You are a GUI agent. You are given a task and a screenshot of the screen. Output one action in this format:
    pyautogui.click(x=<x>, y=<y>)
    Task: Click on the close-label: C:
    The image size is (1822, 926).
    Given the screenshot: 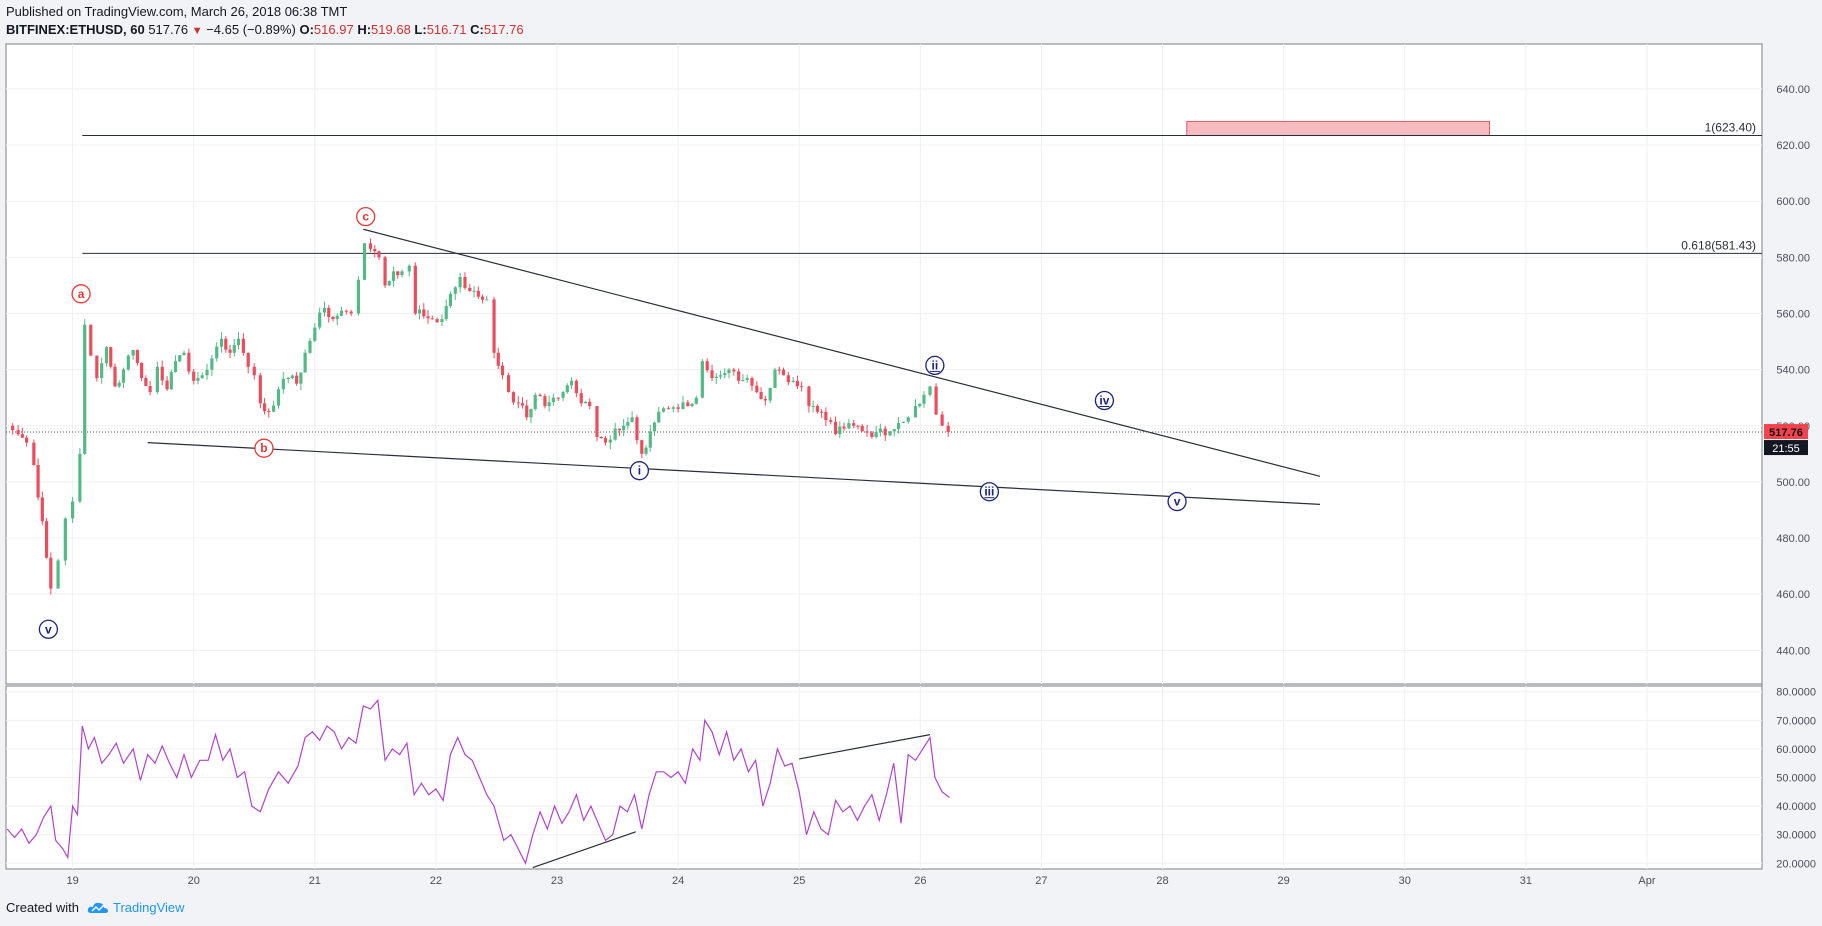 What is the action you would take?
    pyautogui.click(x=477, y=29)
    